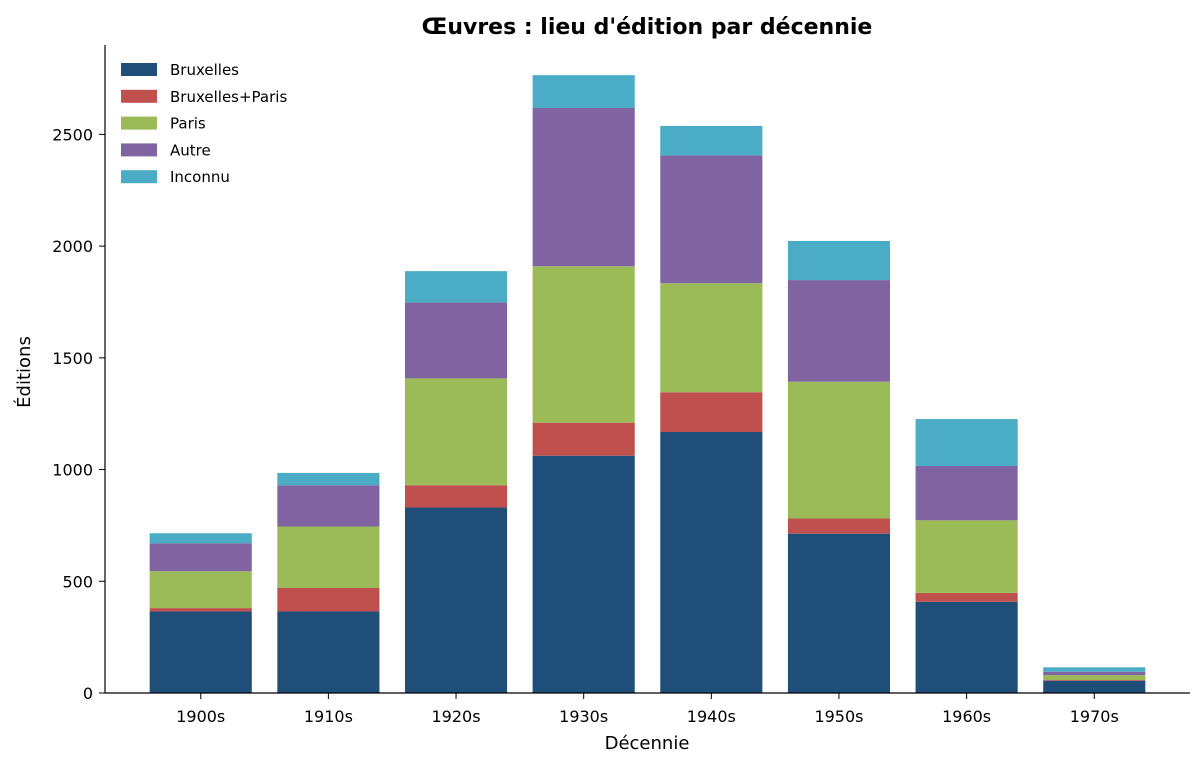  What do you see at coordinates (583, 187) in the screenshot?
I see `bar-1930s-autre` at bounding box center [583, 187].